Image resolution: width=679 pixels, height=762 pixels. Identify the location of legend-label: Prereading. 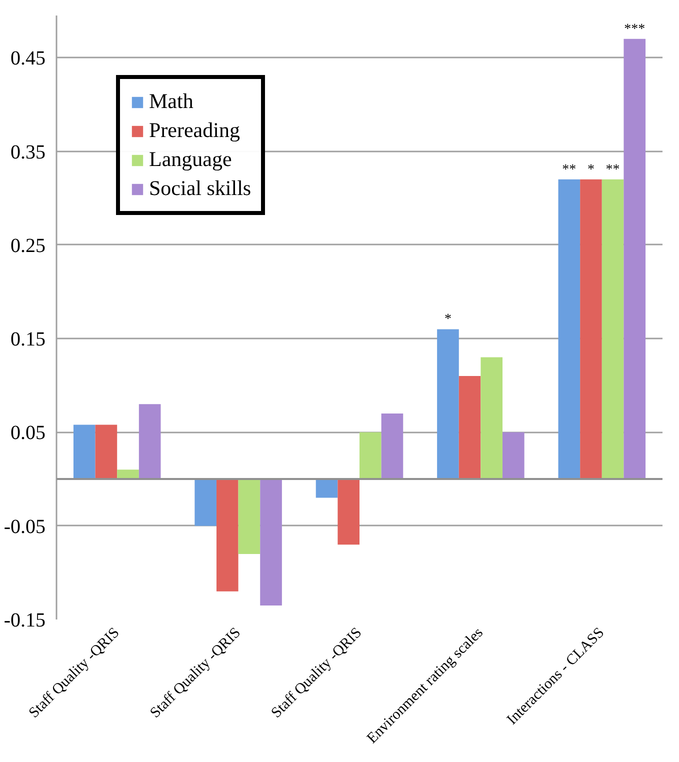
(194, 130).